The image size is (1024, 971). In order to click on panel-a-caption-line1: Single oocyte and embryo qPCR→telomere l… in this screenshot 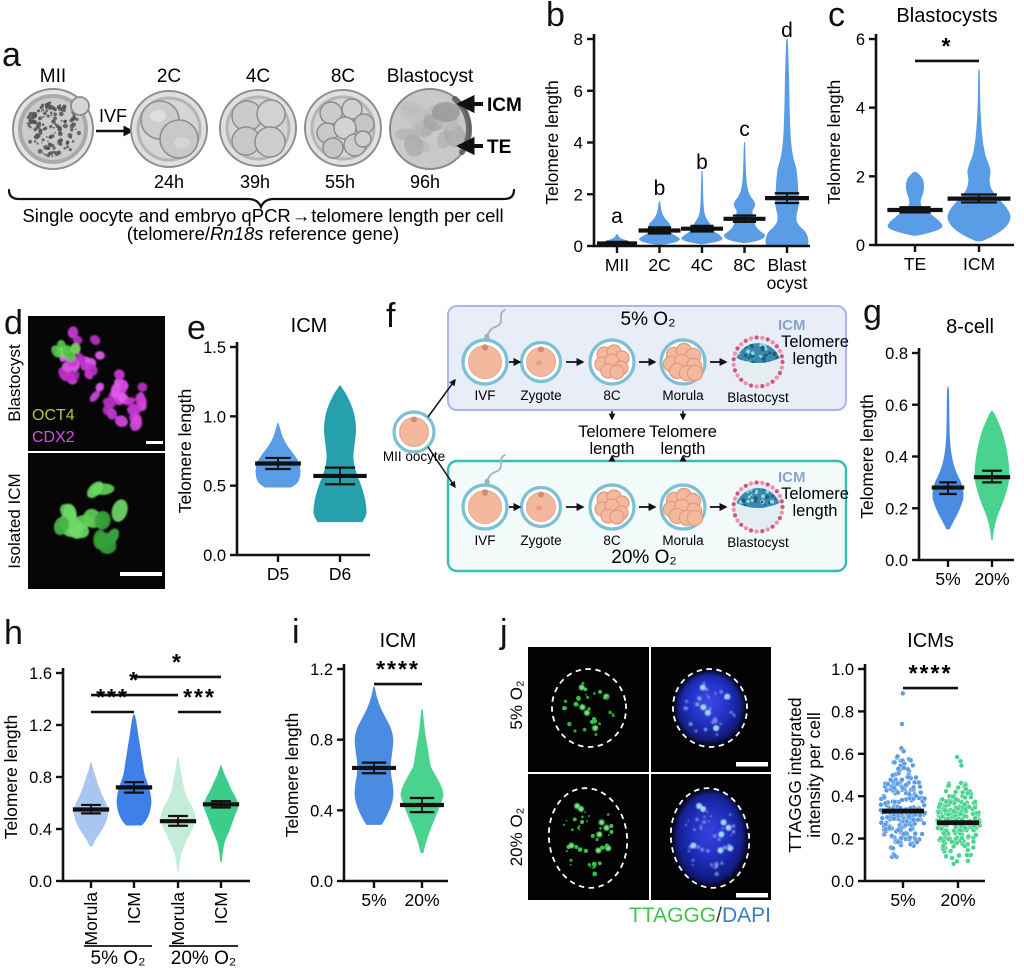, I will do `click(262, 215)`.